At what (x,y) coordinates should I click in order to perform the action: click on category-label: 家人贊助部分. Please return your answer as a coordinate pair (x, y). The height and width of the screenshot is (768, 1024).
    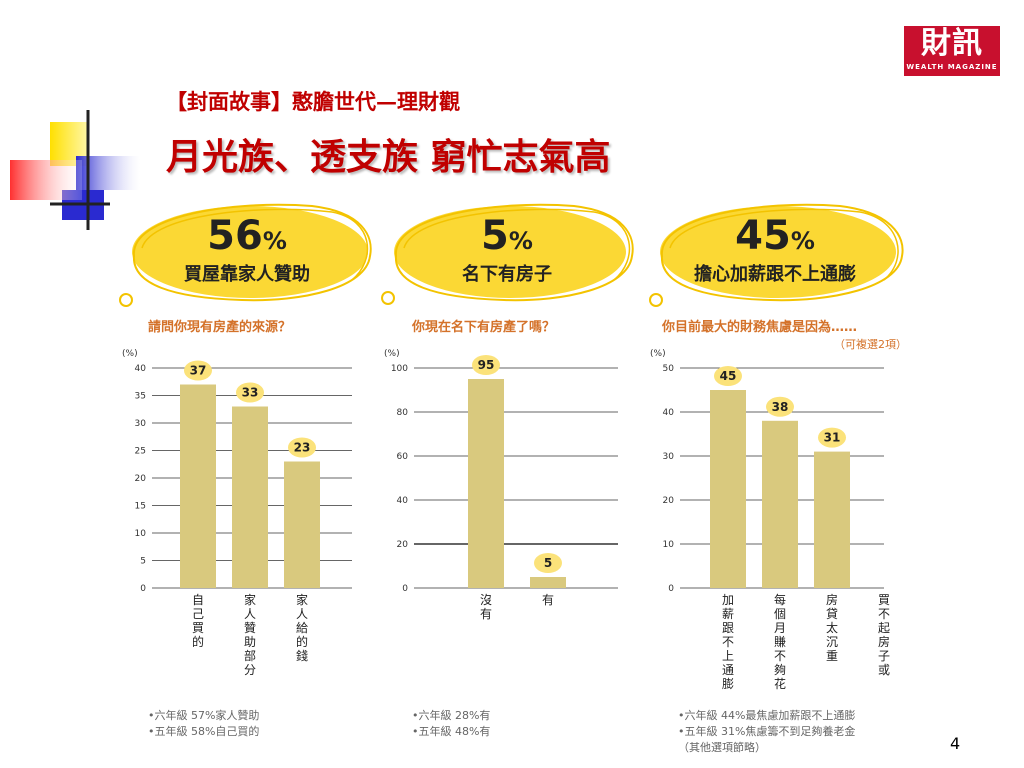
    Looking at the image, I should click on (250, 634).